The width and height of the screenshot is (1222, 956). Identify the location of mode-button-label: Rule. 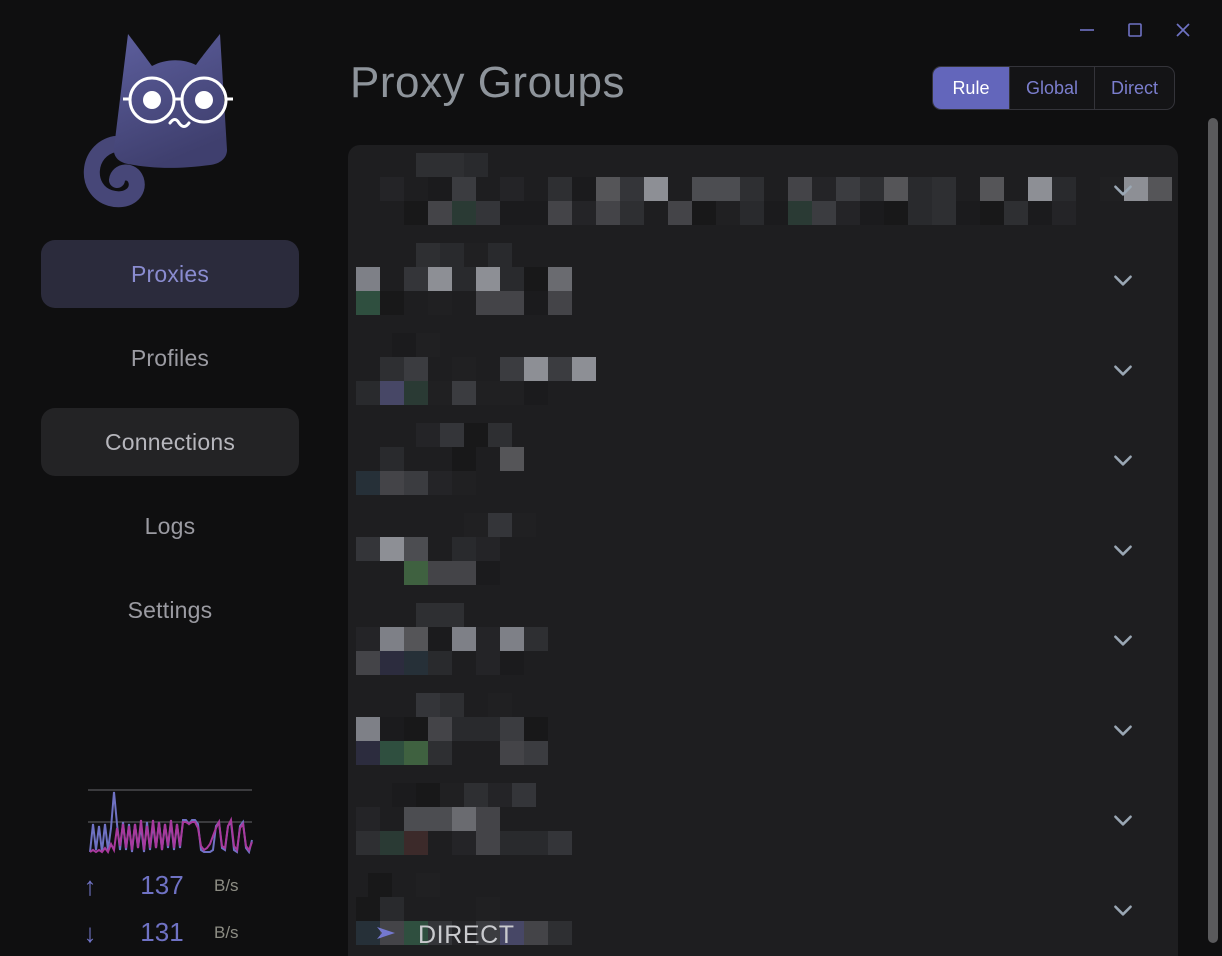
(971, 87).